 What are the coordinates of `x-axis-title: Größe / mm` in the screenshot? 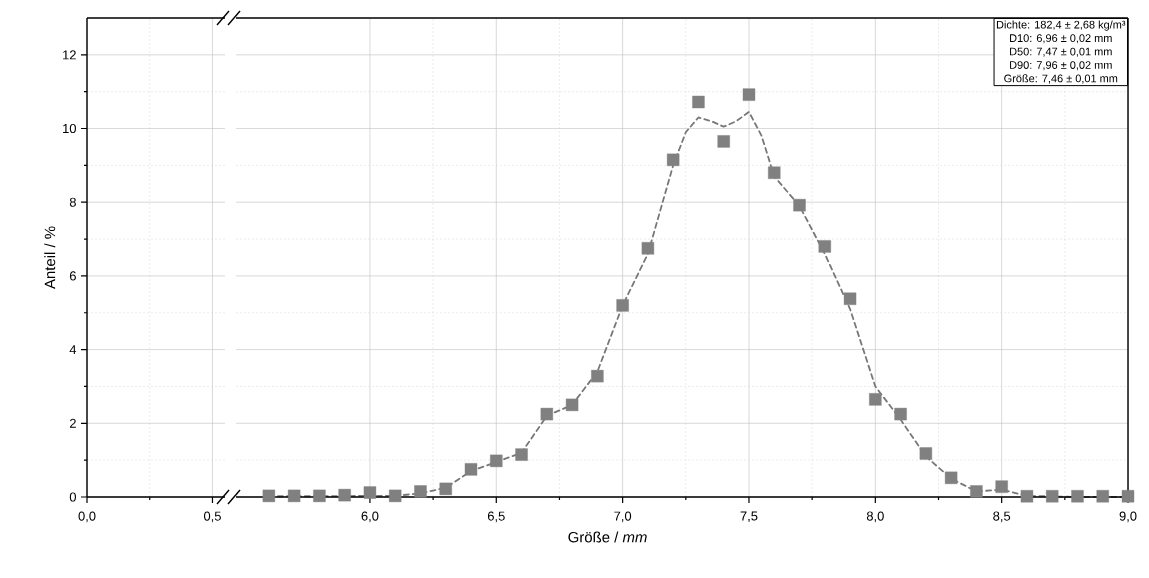 It's located at (607, 537).